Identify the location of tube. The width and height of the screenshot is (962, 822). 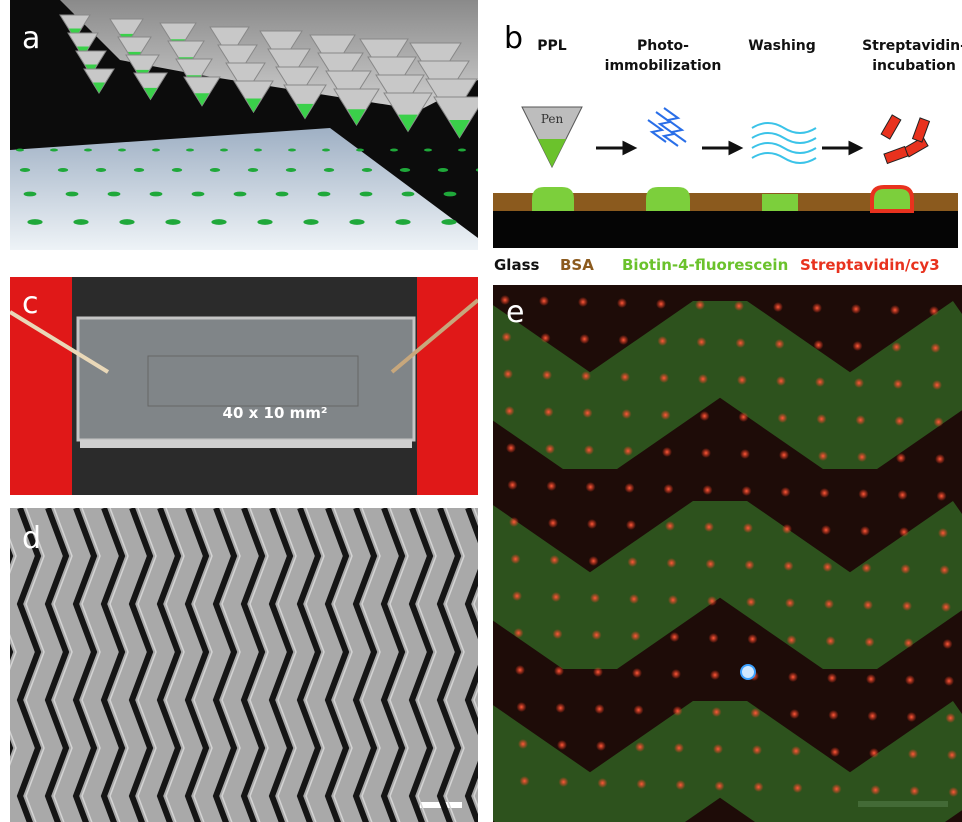
(60, 342).